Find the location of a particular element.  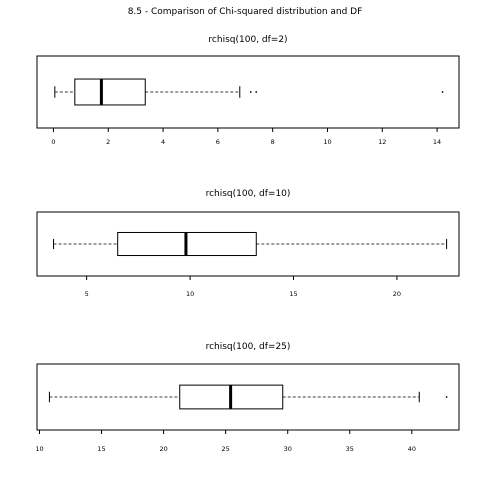

tick-label: 40 is located at coordinates (412, 449).